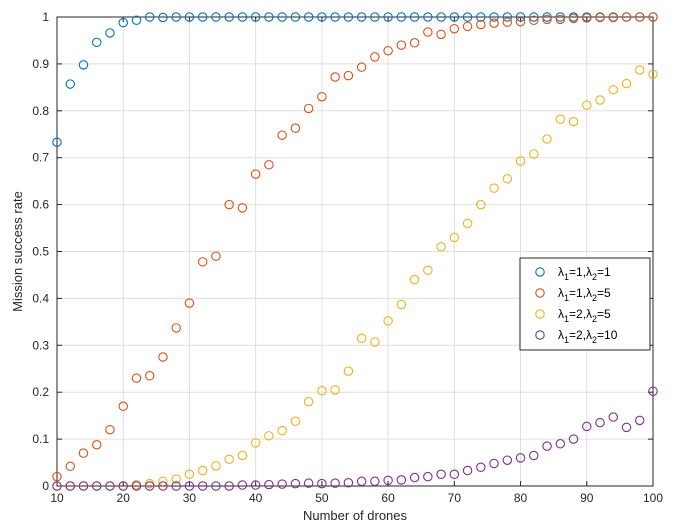 Image resolution: width=677 pixels, height=527 pixels. What do you see at coordinates (40, 345) in the screenshot?
I see `y-tick-label: 0.3` at bounding box center [40, 345].